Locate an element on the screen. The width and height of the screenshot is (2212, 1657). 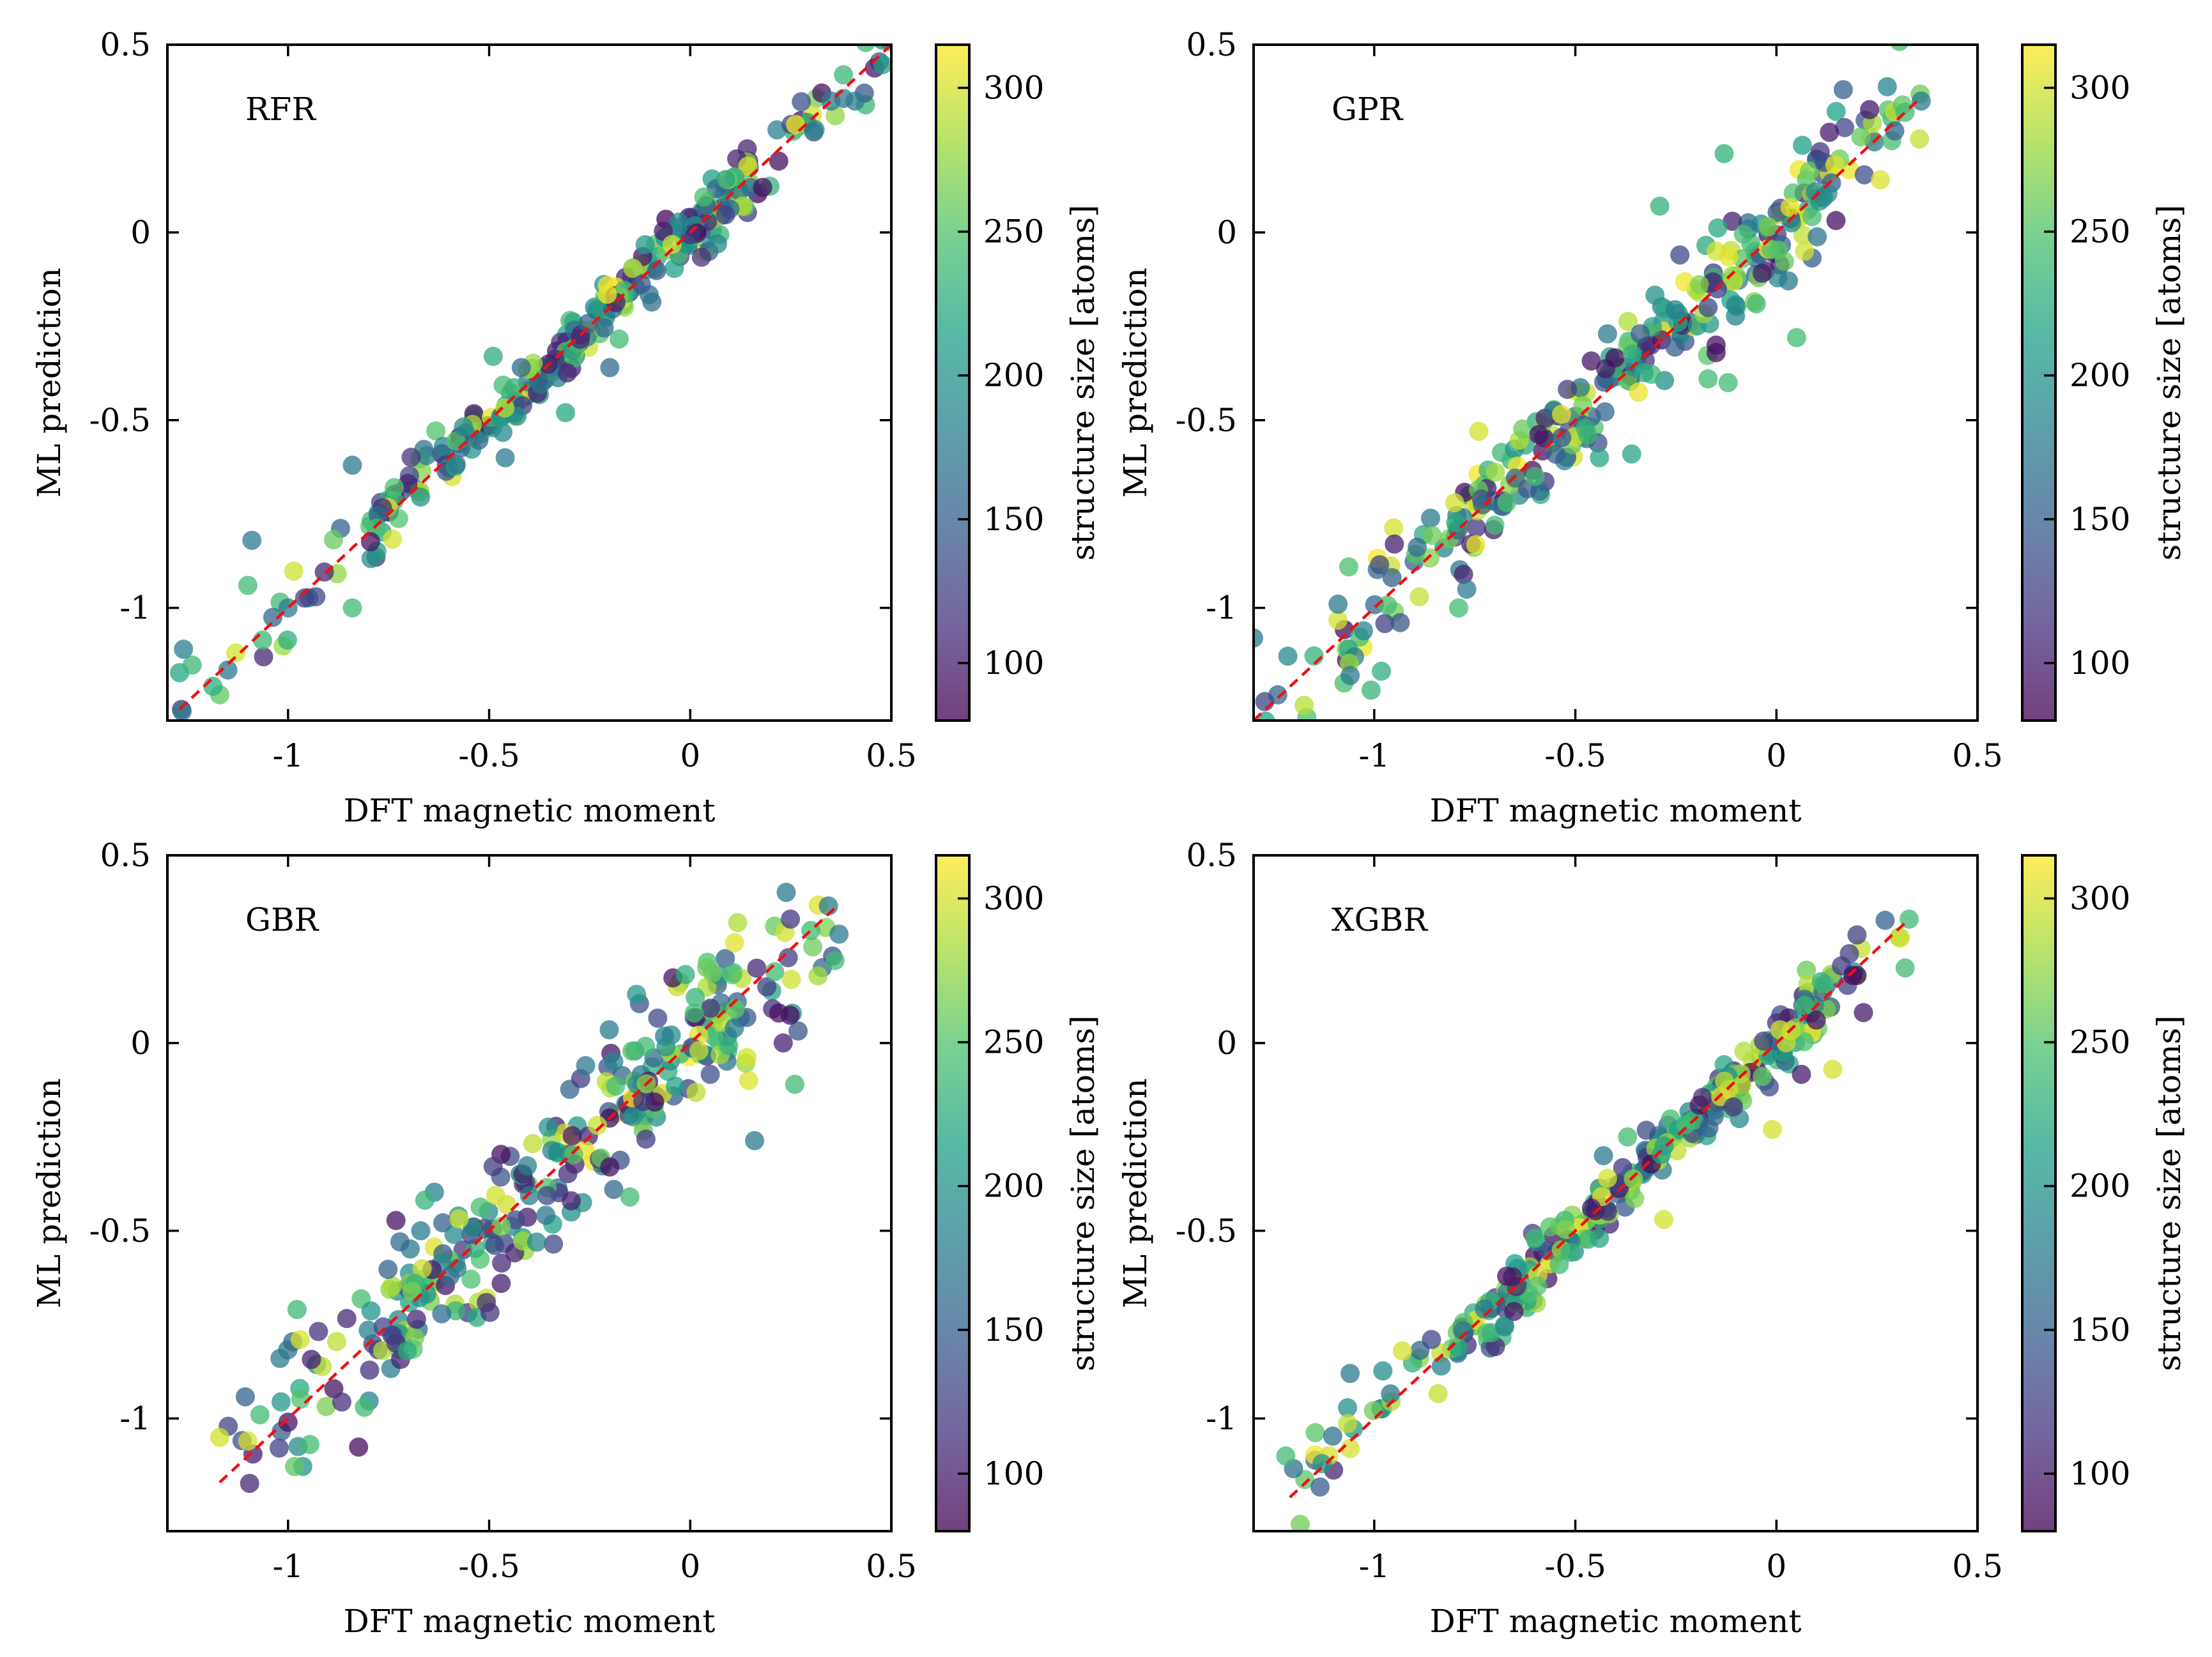
axes-frame is located at coordinates (529, 1193).